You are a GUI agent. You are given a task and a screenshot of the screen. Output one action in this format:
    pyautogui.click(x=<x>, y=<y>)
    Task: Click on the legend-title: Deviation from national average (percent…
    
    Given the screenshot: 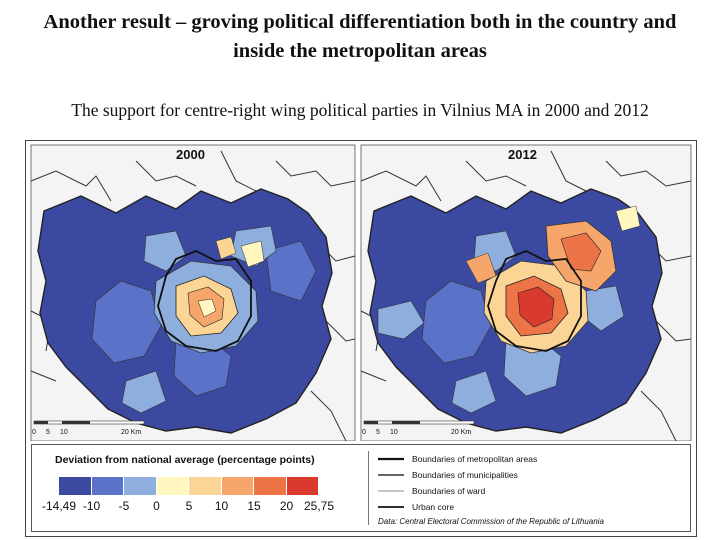 What is the action you would take?
    pyautogui.click(x=185, y=460)
    